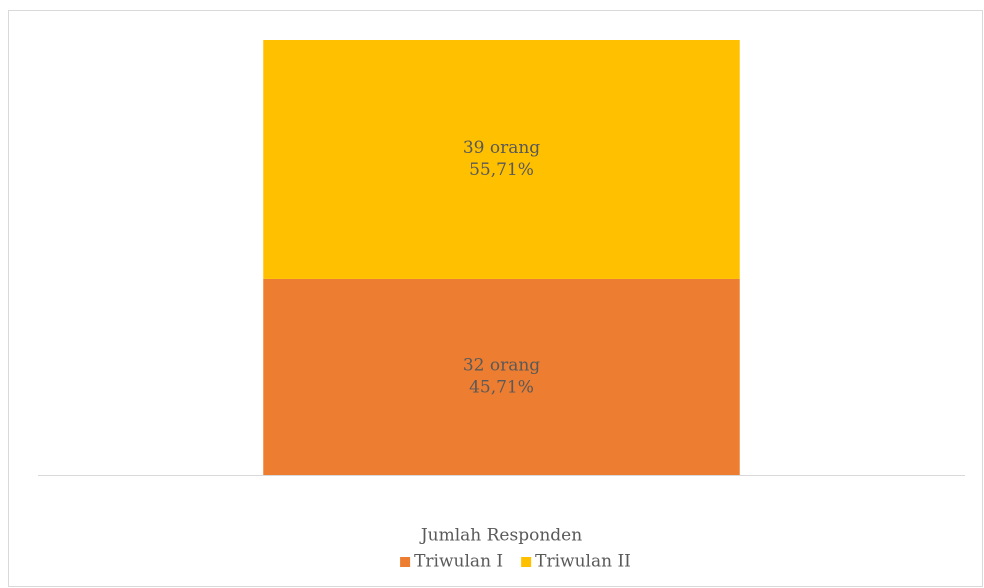  Describe the element at coordinates (458, 562) in the screenshot. I see `legend-label: Triwulan I` at that location.